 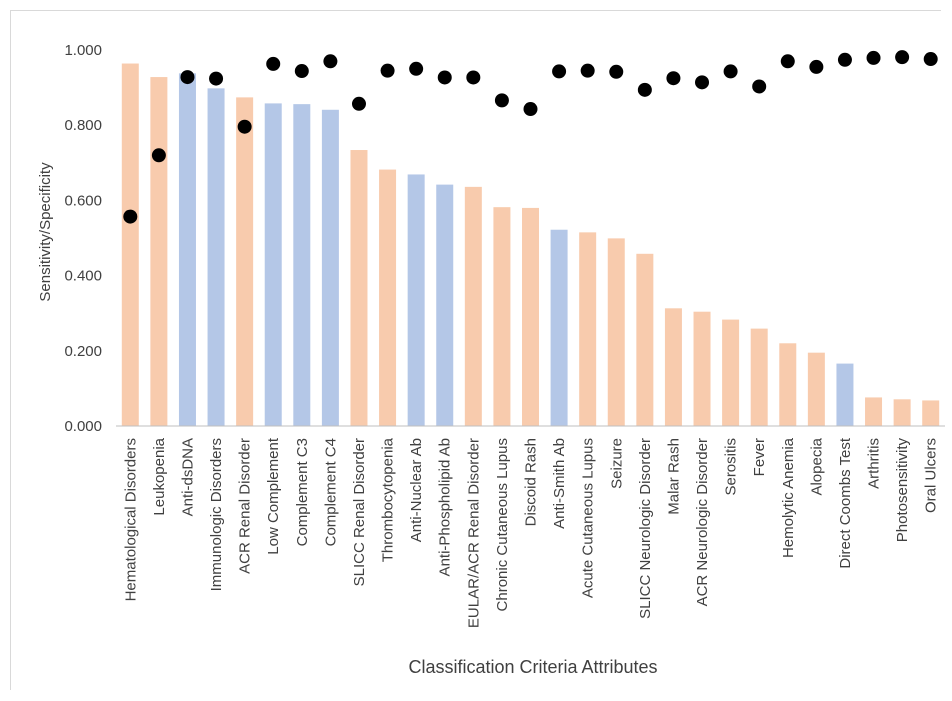 What do you see at coordinates (588, 518) in the screenshot?
I see `x-tick-label: Acute Cutaneous Lupus` at bounding box center [588, 518].